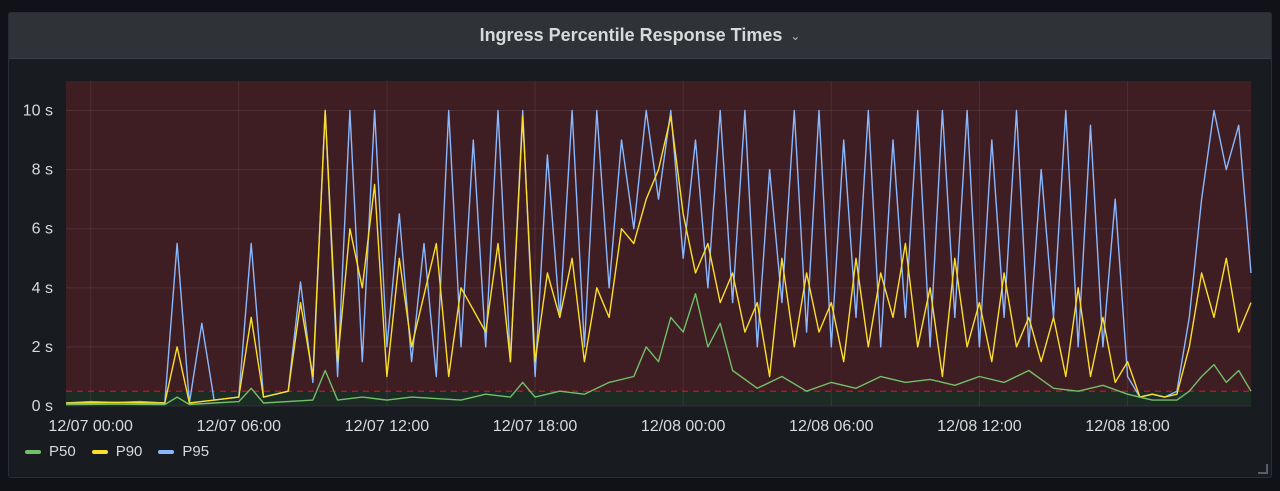  Describe the element at coordinates (683, 426) in the screenshot. I see `x-tick-label: 12/08 00:00` at that location.